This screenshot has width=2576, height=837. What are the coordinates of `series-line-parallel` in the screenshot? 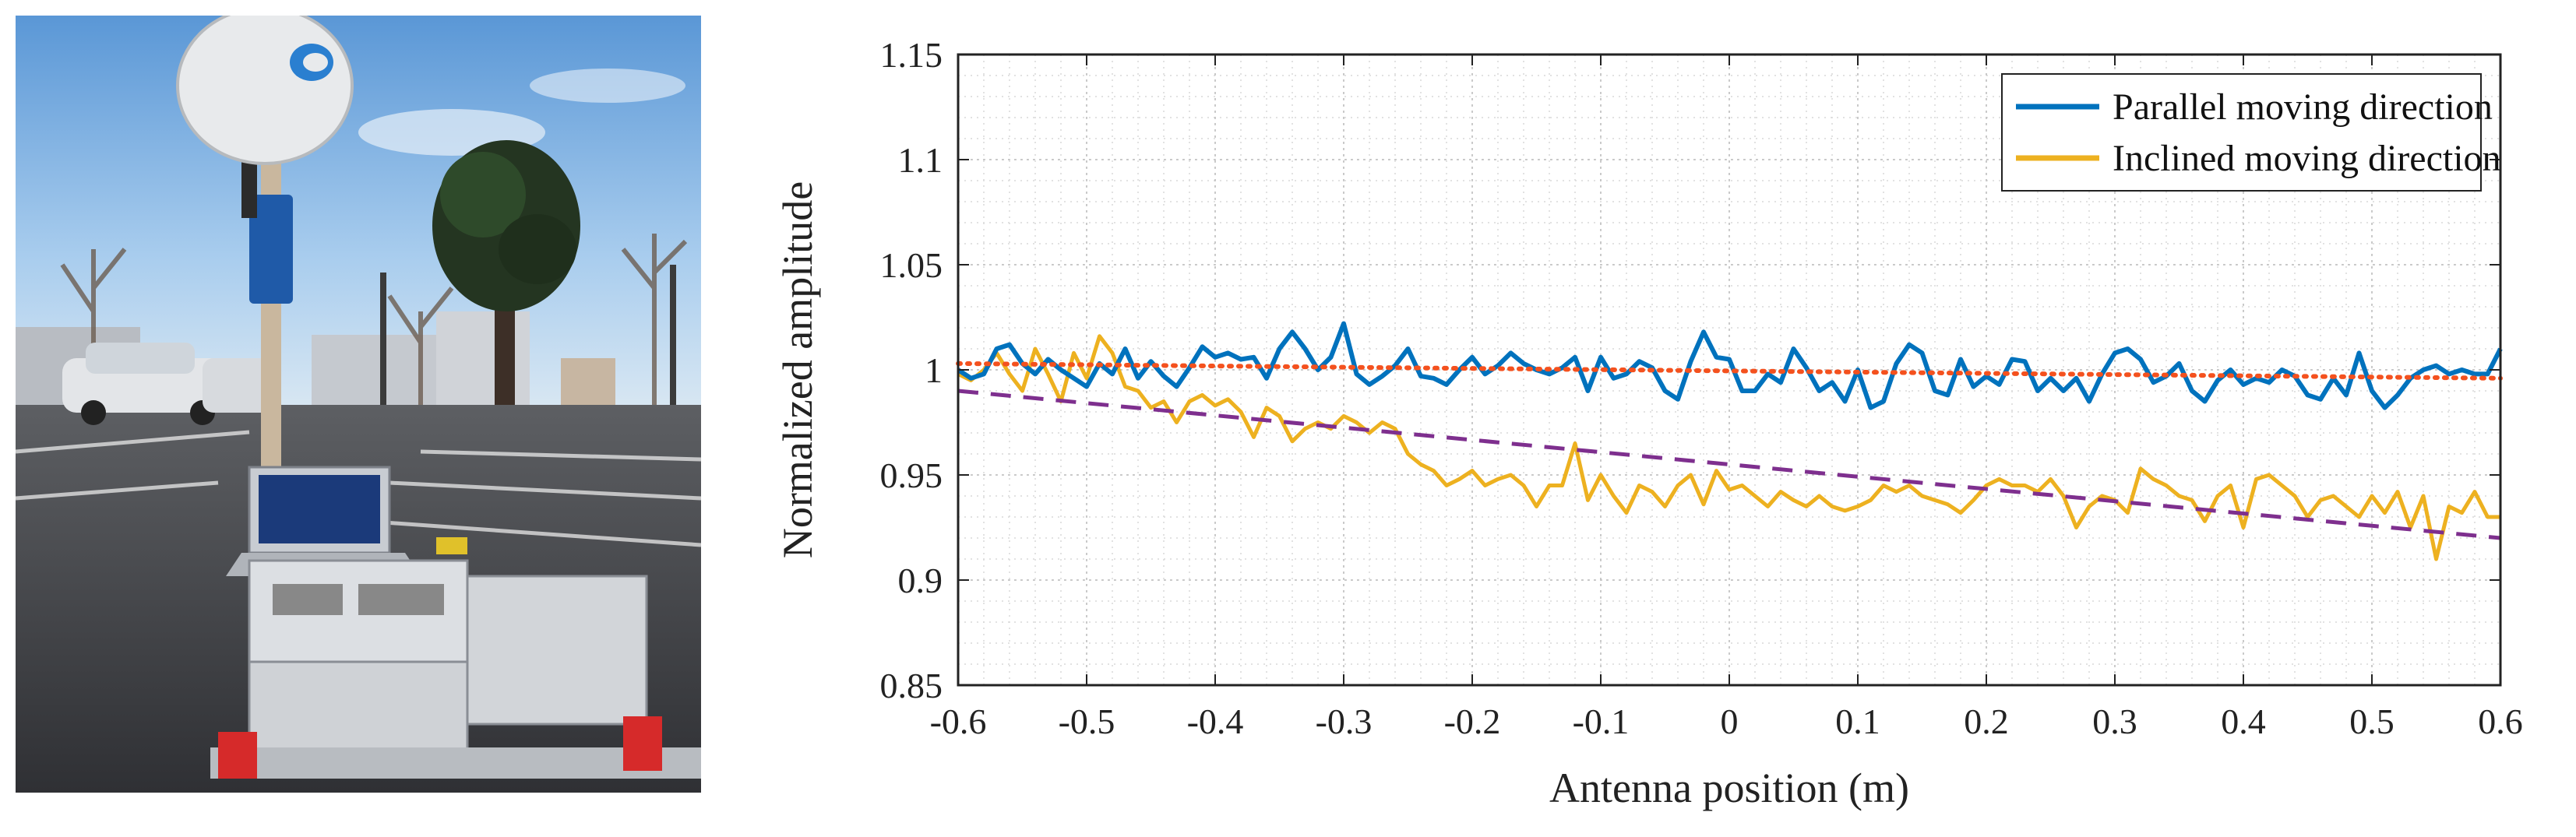 It's located at (1730, 365).